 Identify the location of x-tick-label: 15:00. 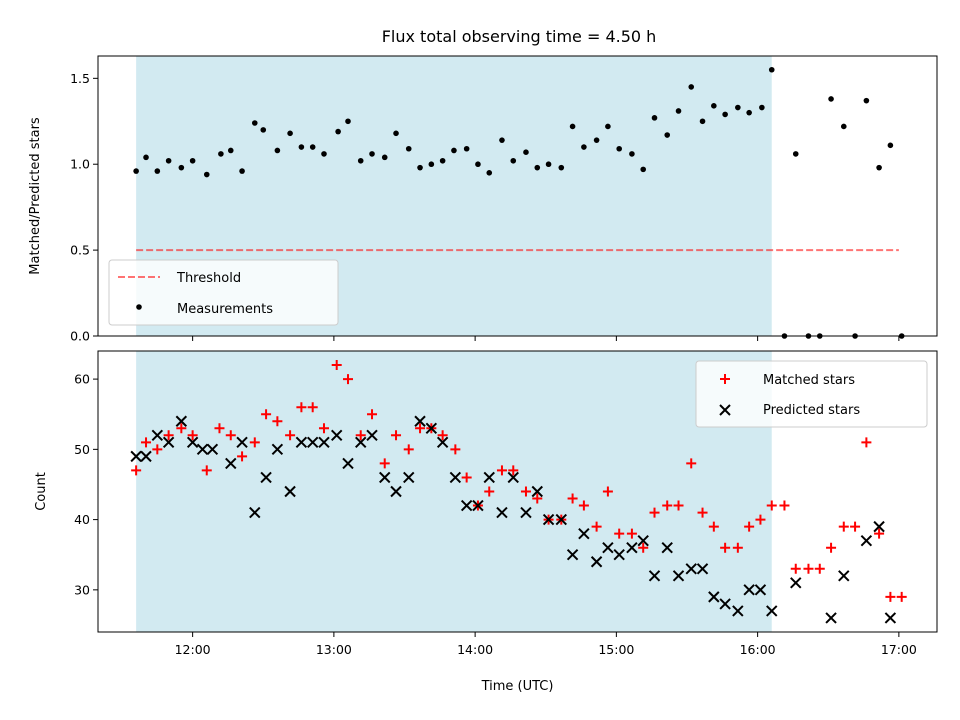
(616, 649).